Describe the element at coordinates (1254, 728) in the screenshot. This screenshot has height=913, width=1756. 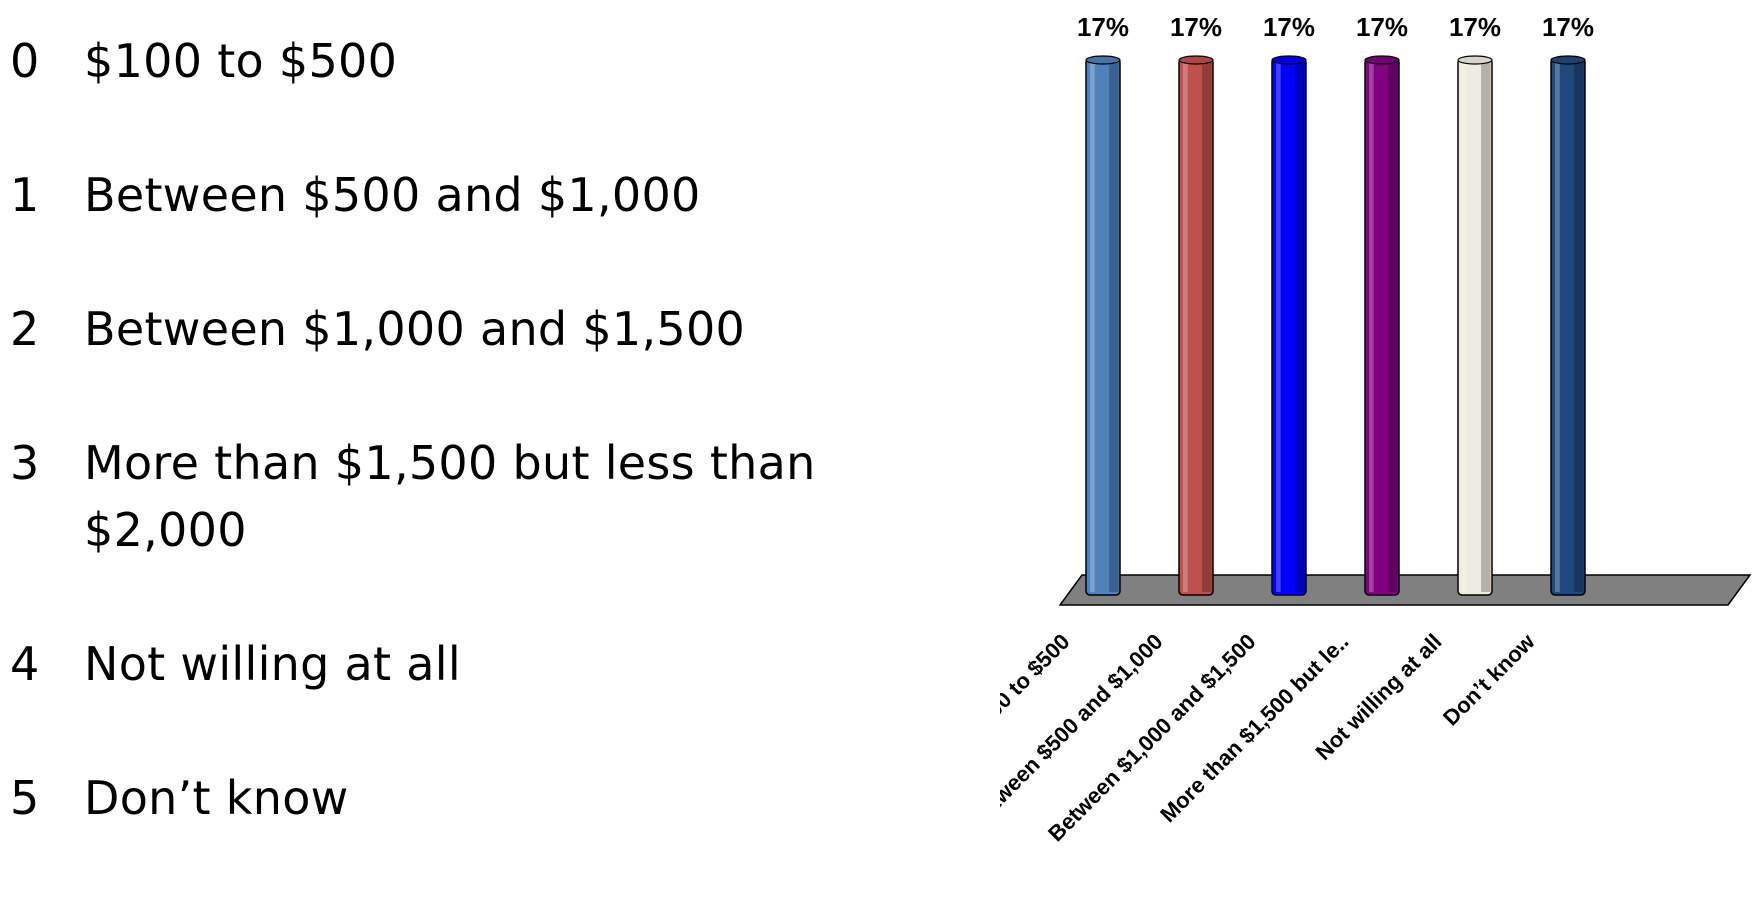
I see `category-tick-label: More than $1,500 but le..` at that location.